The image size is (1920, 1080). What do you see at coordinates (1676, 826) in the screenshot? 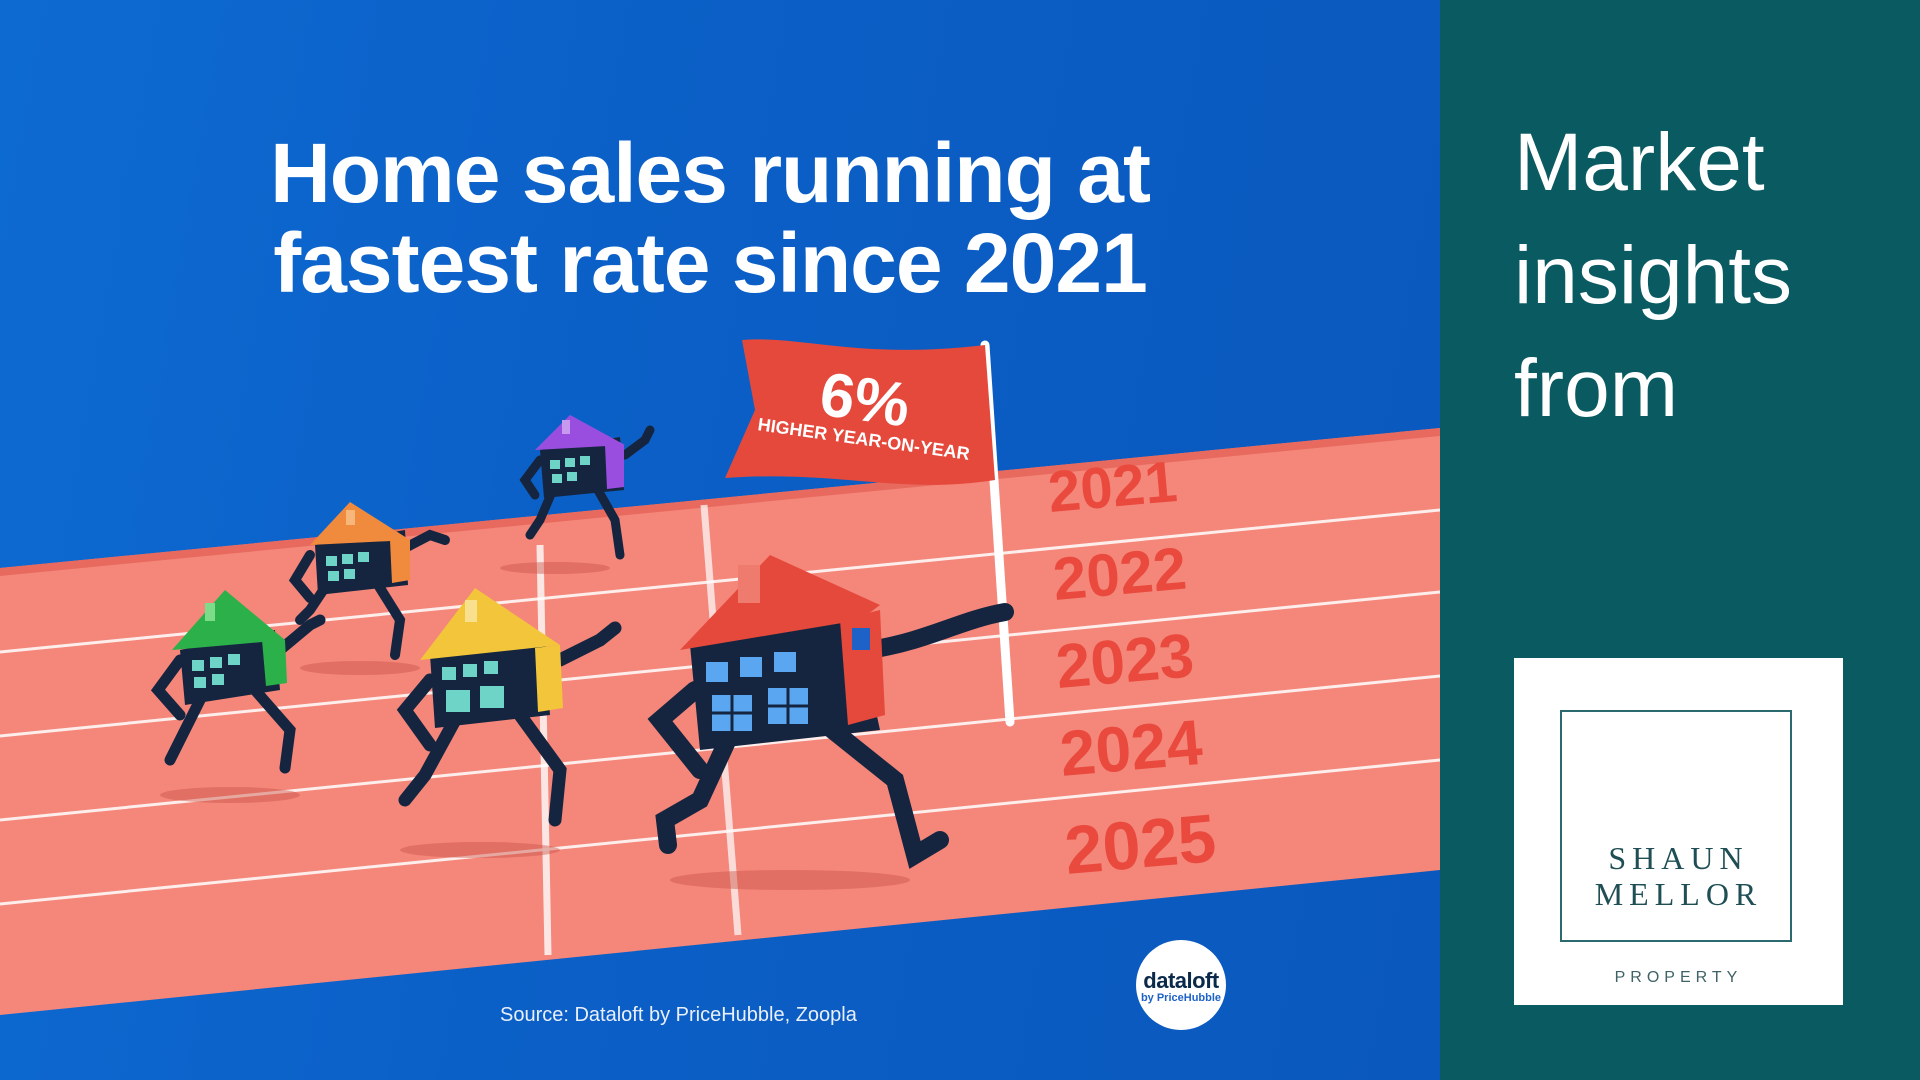
I see `logo-frame` at bounding box center [1676, 826].